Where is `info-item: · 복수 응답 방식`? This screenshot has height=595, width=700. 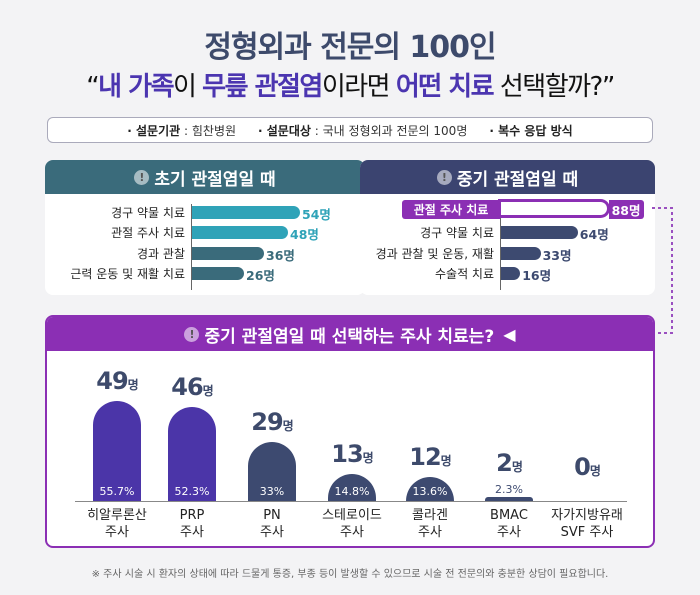 info-item: · 복수 응답 방식 is located at coordinates (530, 130).